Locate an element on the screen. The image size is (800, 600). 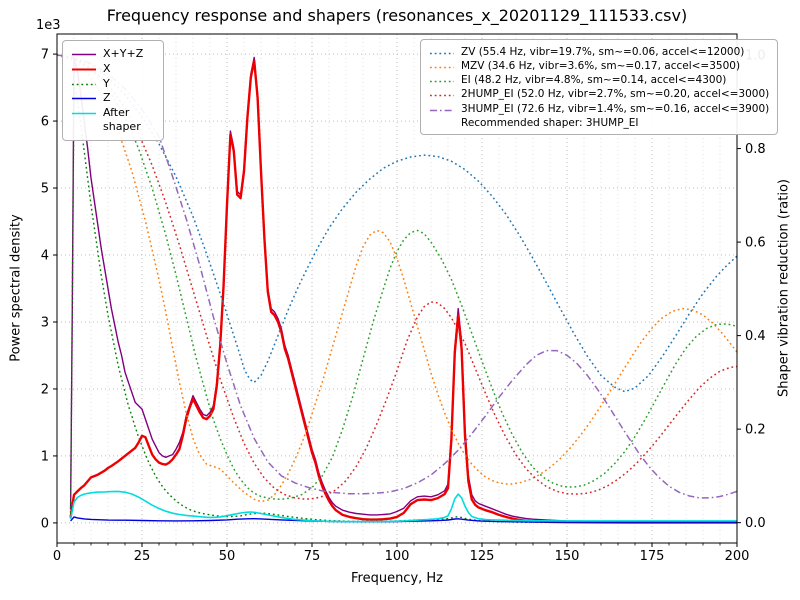
2hump-ei-legend-line is located at coordinates (442, 96).